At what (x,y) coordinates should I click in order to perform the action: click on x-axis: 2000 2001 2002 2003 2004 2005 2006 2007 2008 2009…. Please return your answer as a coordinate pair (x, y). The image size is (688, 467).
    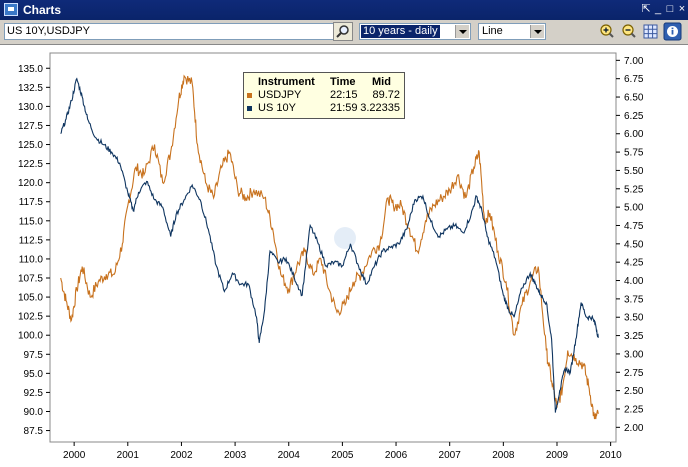
    Looking at the image, I should click on (342, 451).